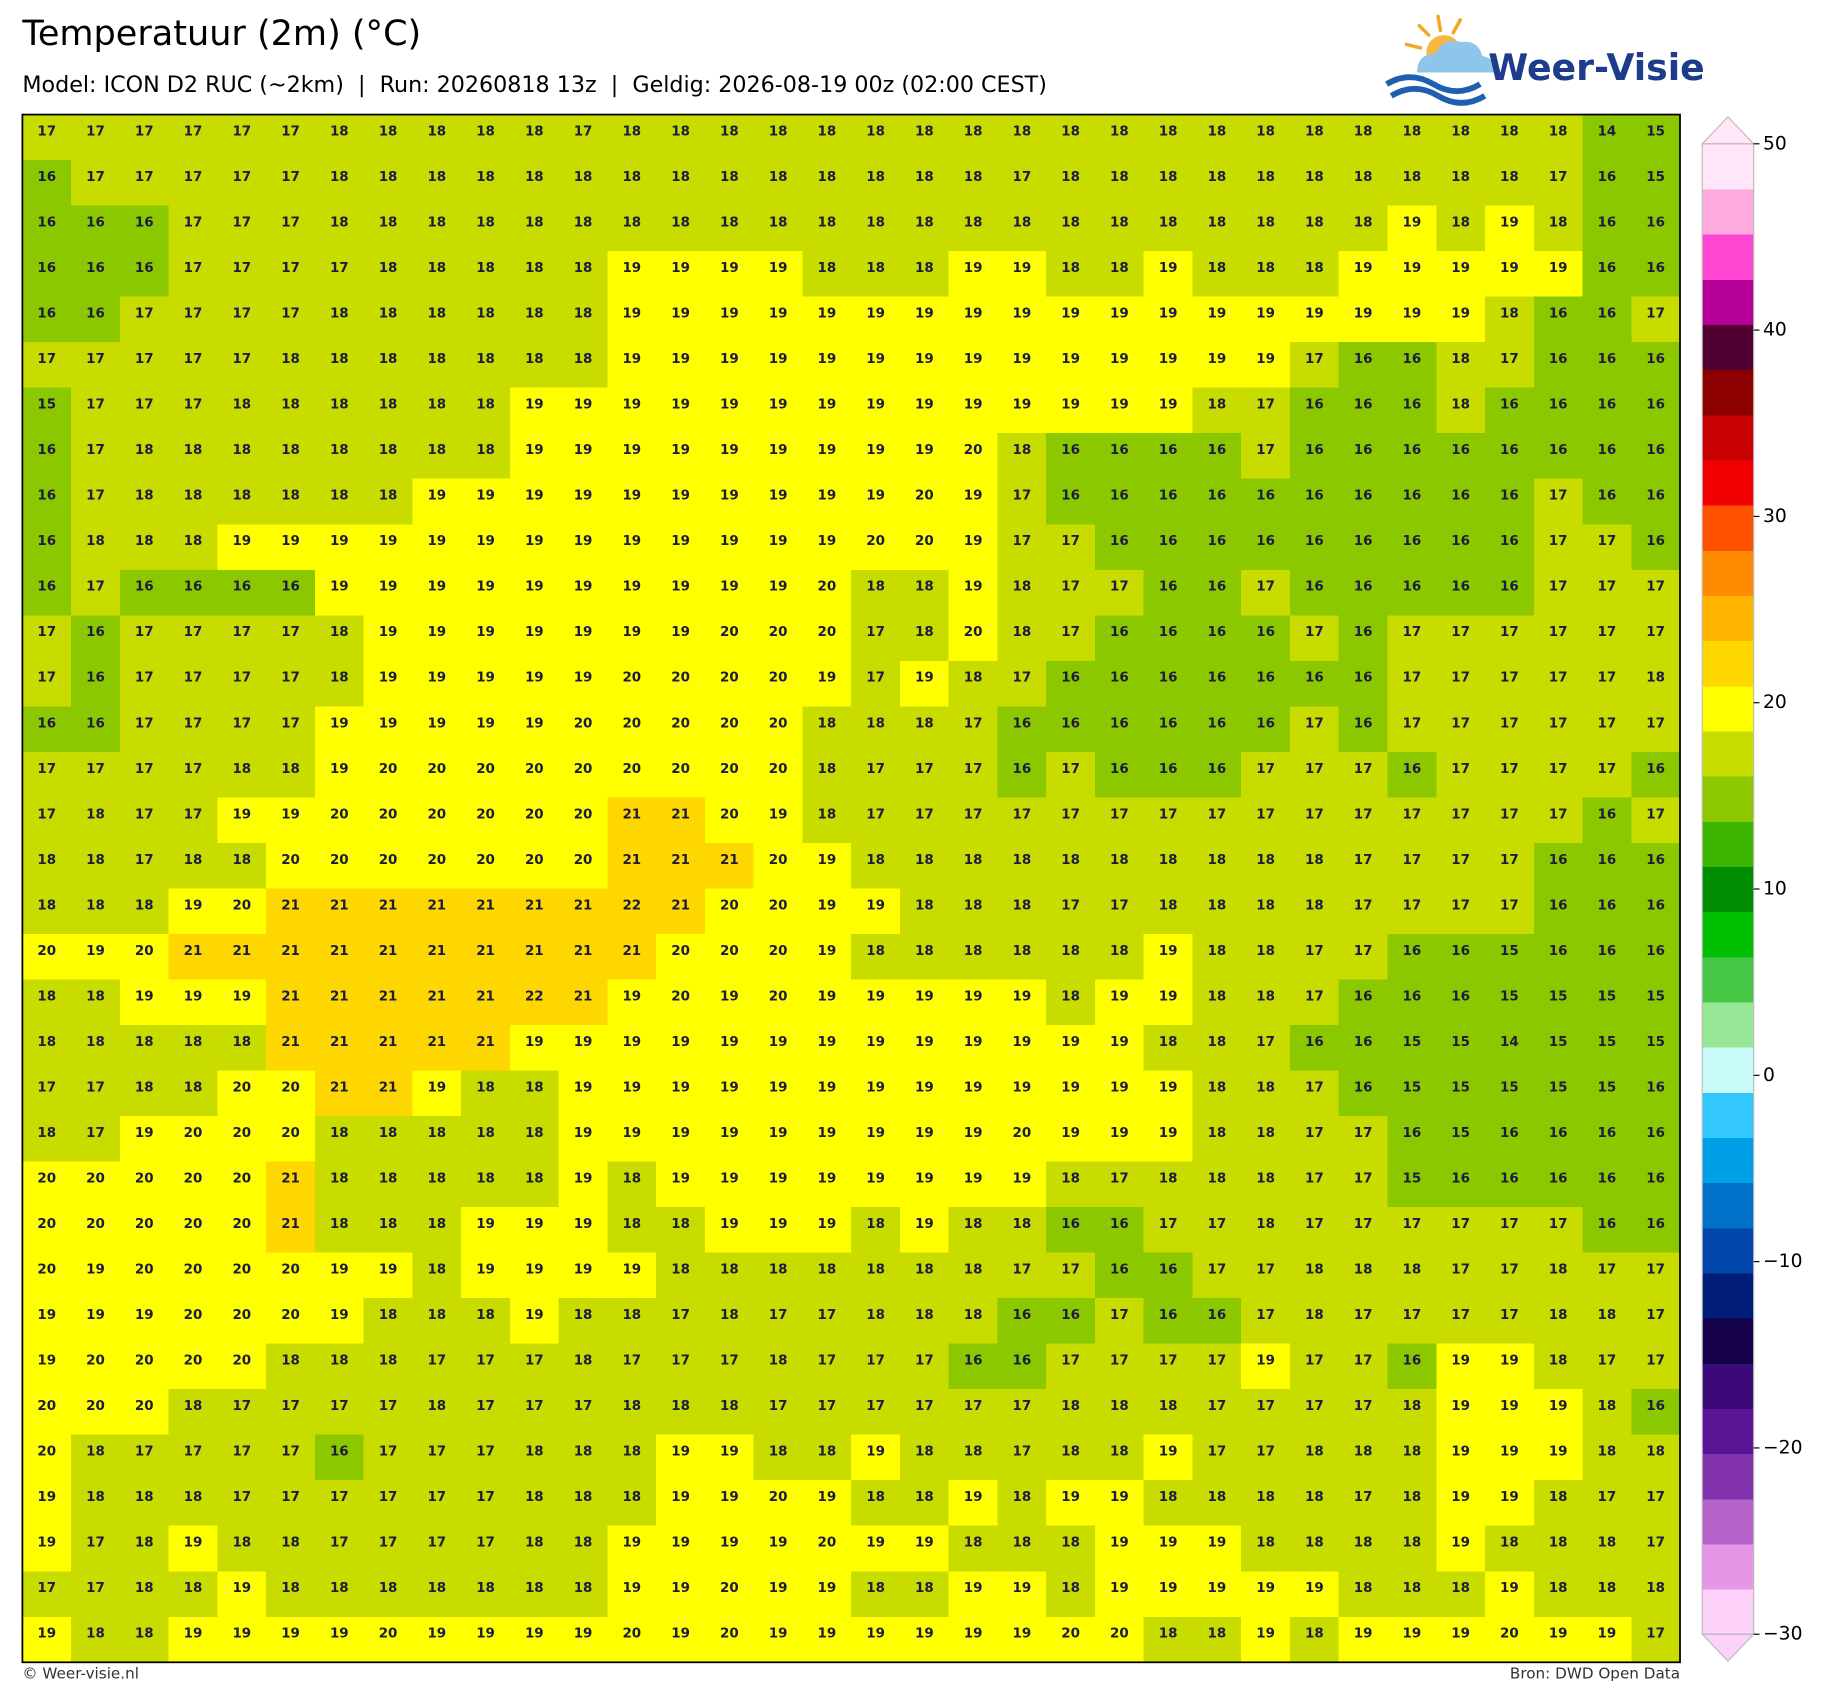 This screenshot has height=1681, width=1824. What do you see at coordinates (1782, 1261) in the screenshot?
I see `colorbar-tick-label: −10` at bounding box center [1782, 1261].